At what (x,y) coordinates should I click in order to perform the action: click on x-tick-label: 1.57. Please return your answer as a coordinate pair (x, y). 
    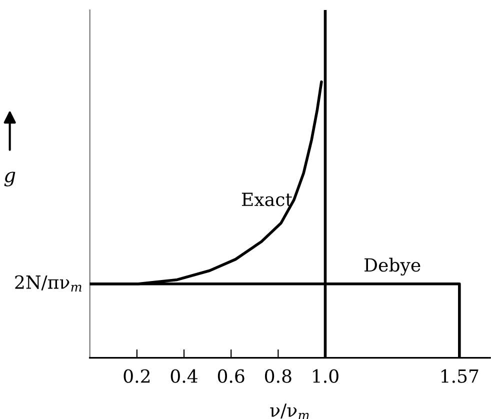
    Looking at the image, I should click on (460, 376).